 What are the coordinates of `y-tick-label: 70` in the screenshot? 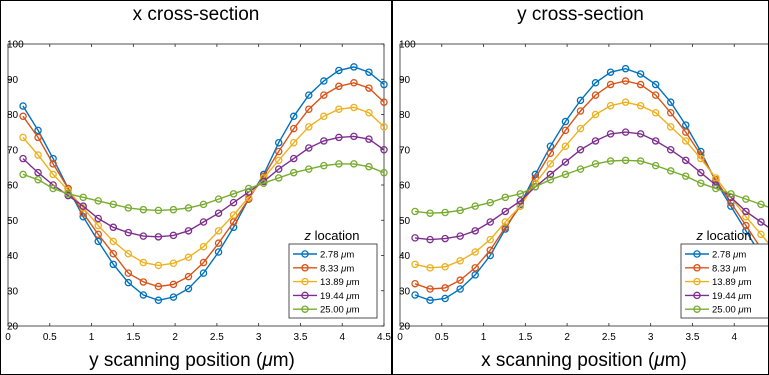 It's located at (13, 150).